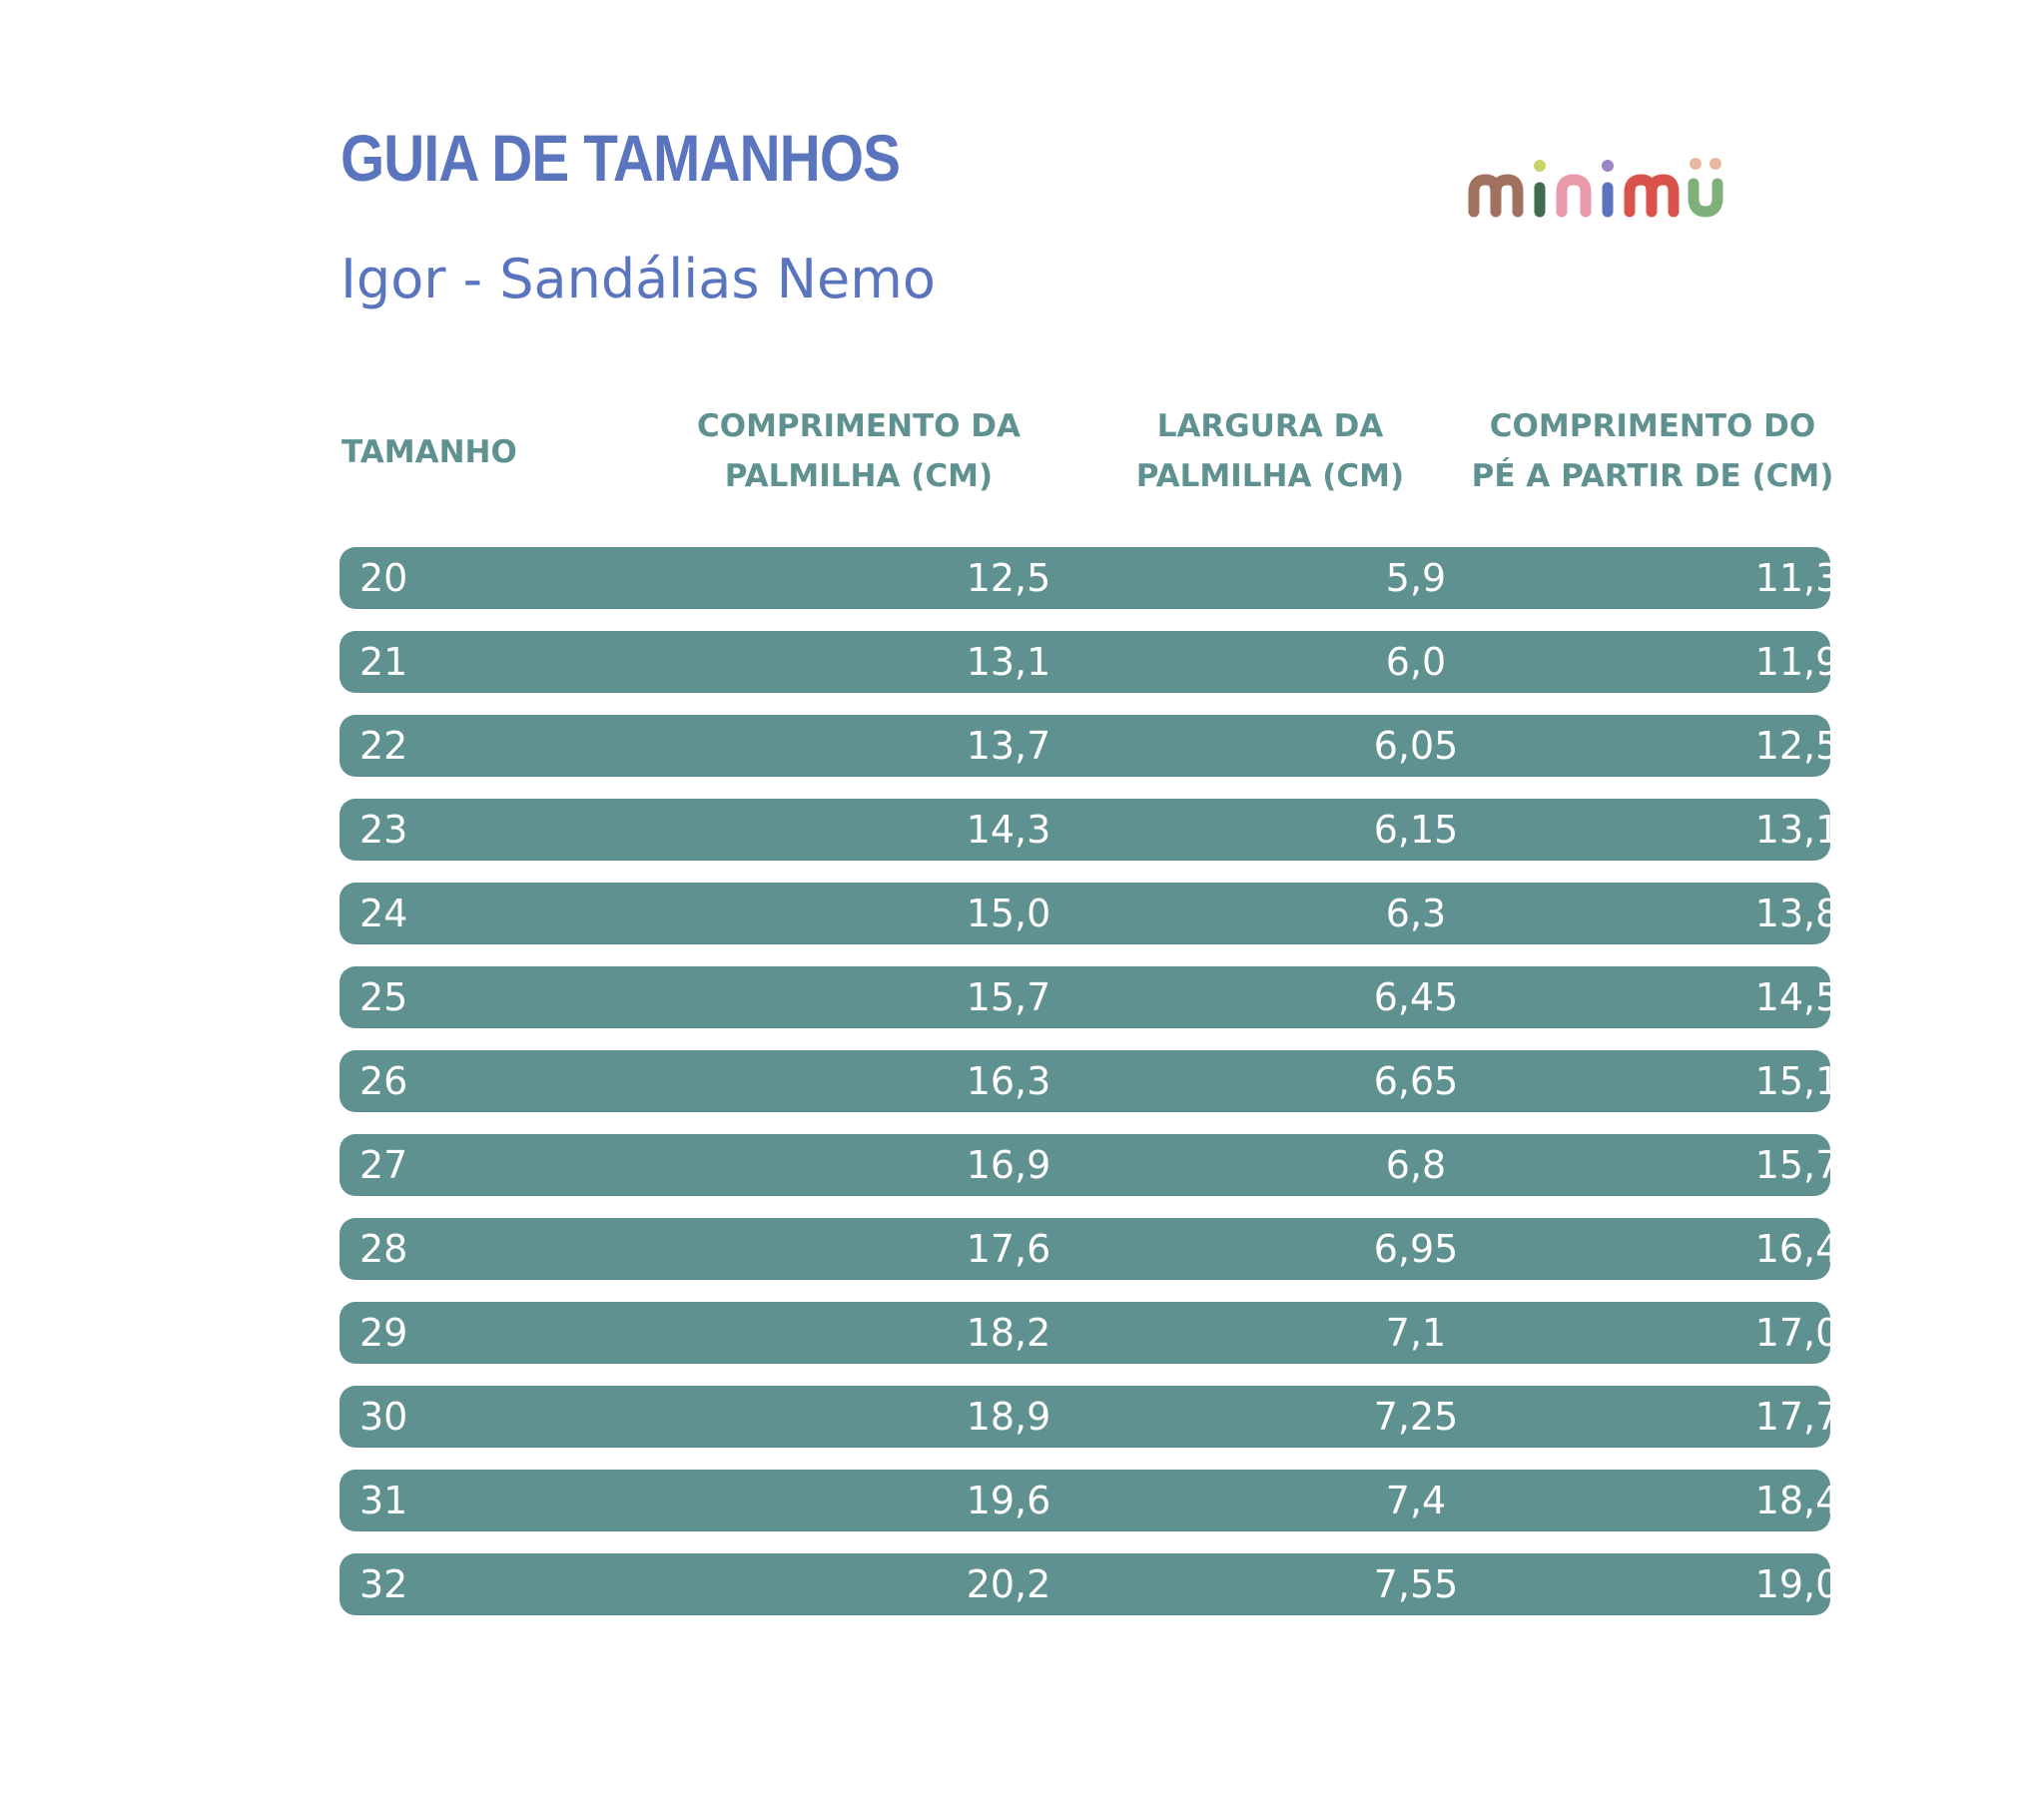  I want to click on header-insole-length: COMPRIMENTO DA PALMILHA (CM), so click(859, 451).